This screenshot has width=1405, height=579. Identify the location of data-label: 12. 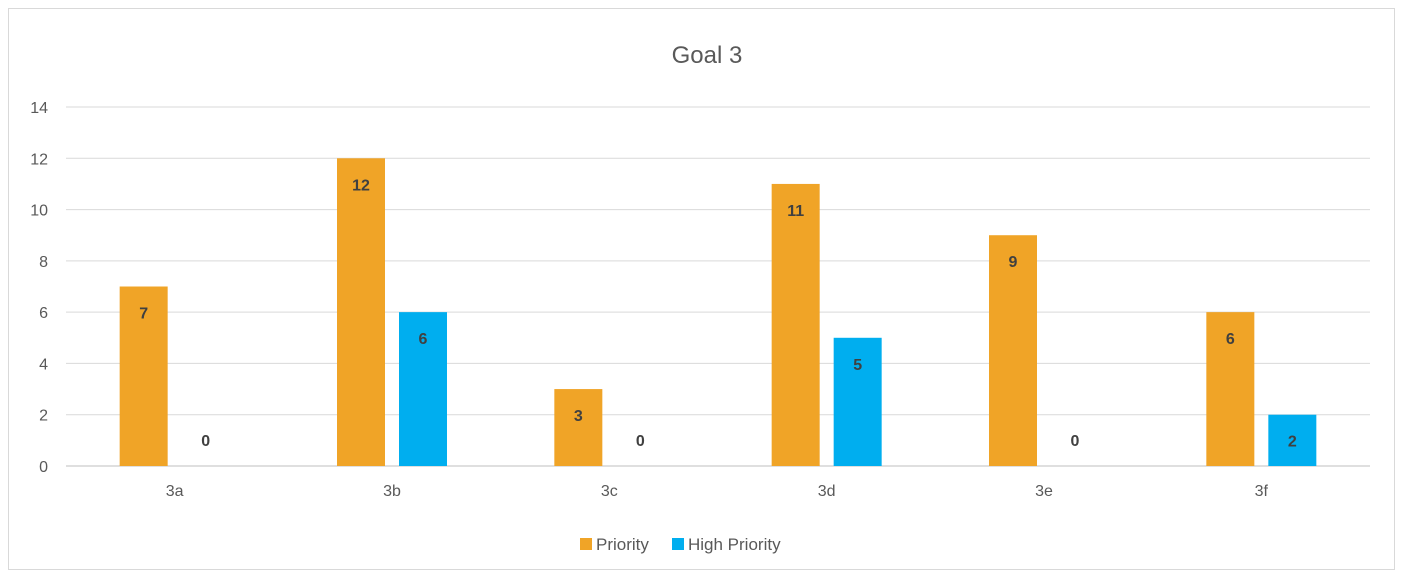
(361, 185).